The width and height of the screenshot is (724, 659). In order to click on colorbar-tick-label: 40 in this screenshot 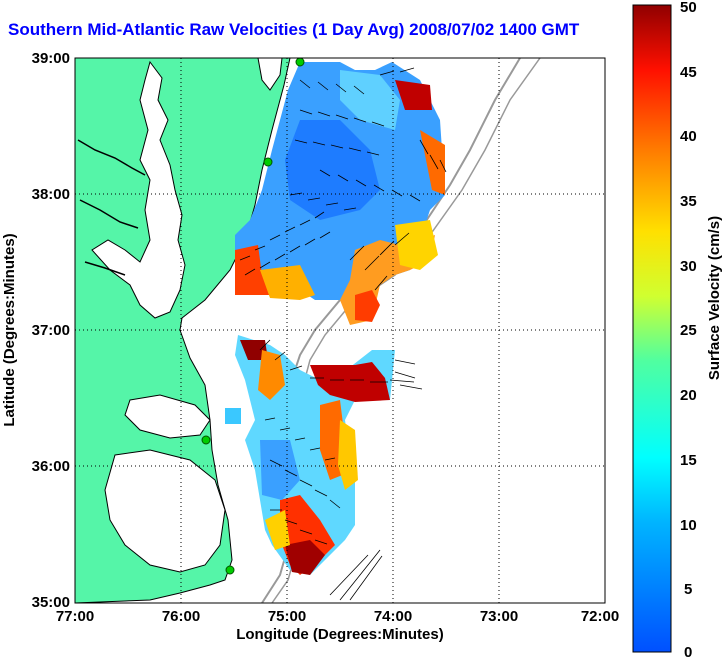, I will do `click(688, 136)`.